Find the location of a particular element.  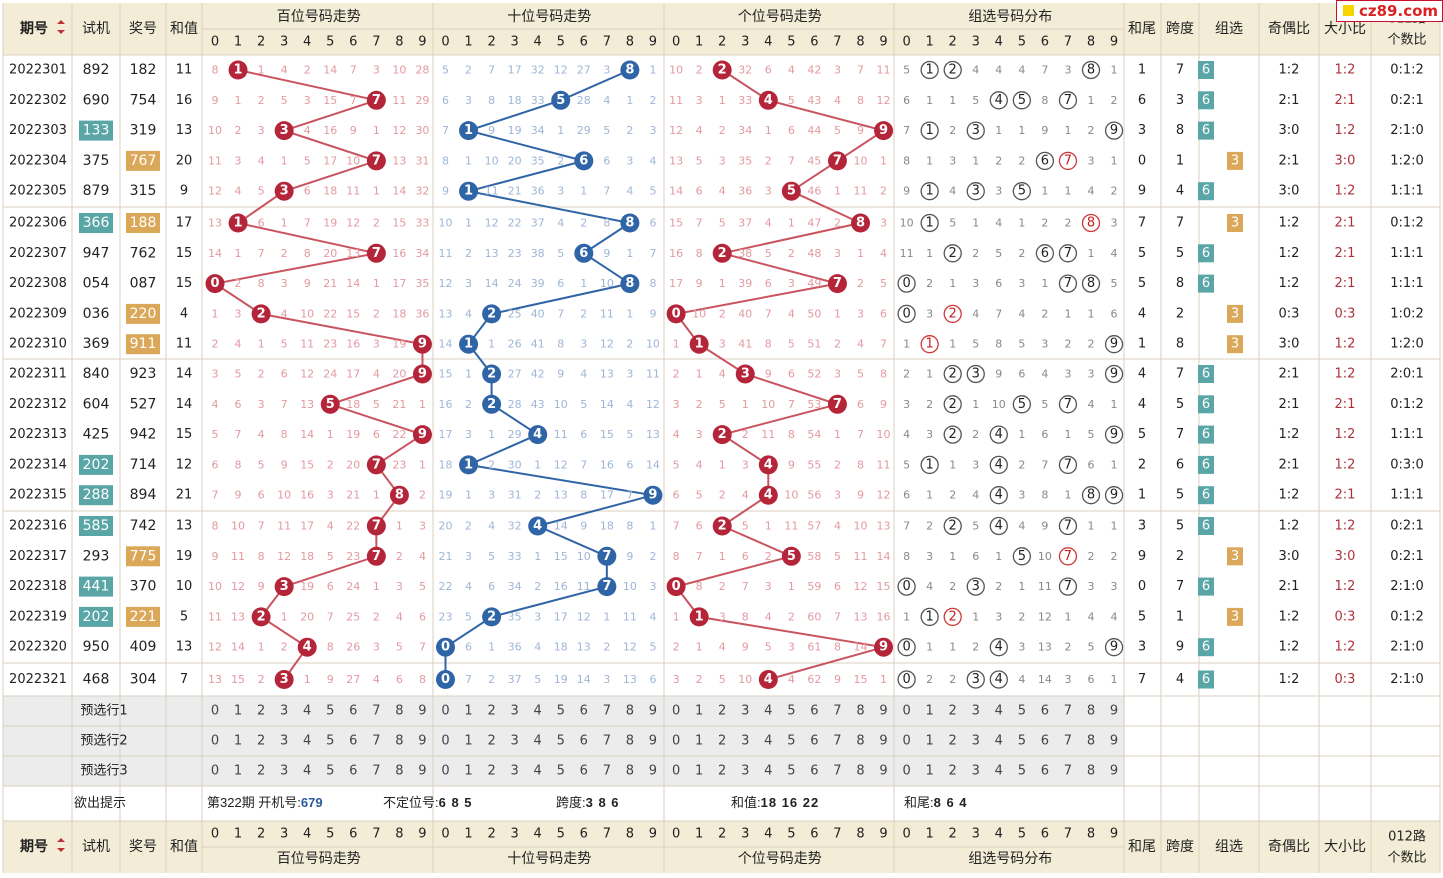

route-ratio: 1:0:2 is located at coordinates (1407, 313).